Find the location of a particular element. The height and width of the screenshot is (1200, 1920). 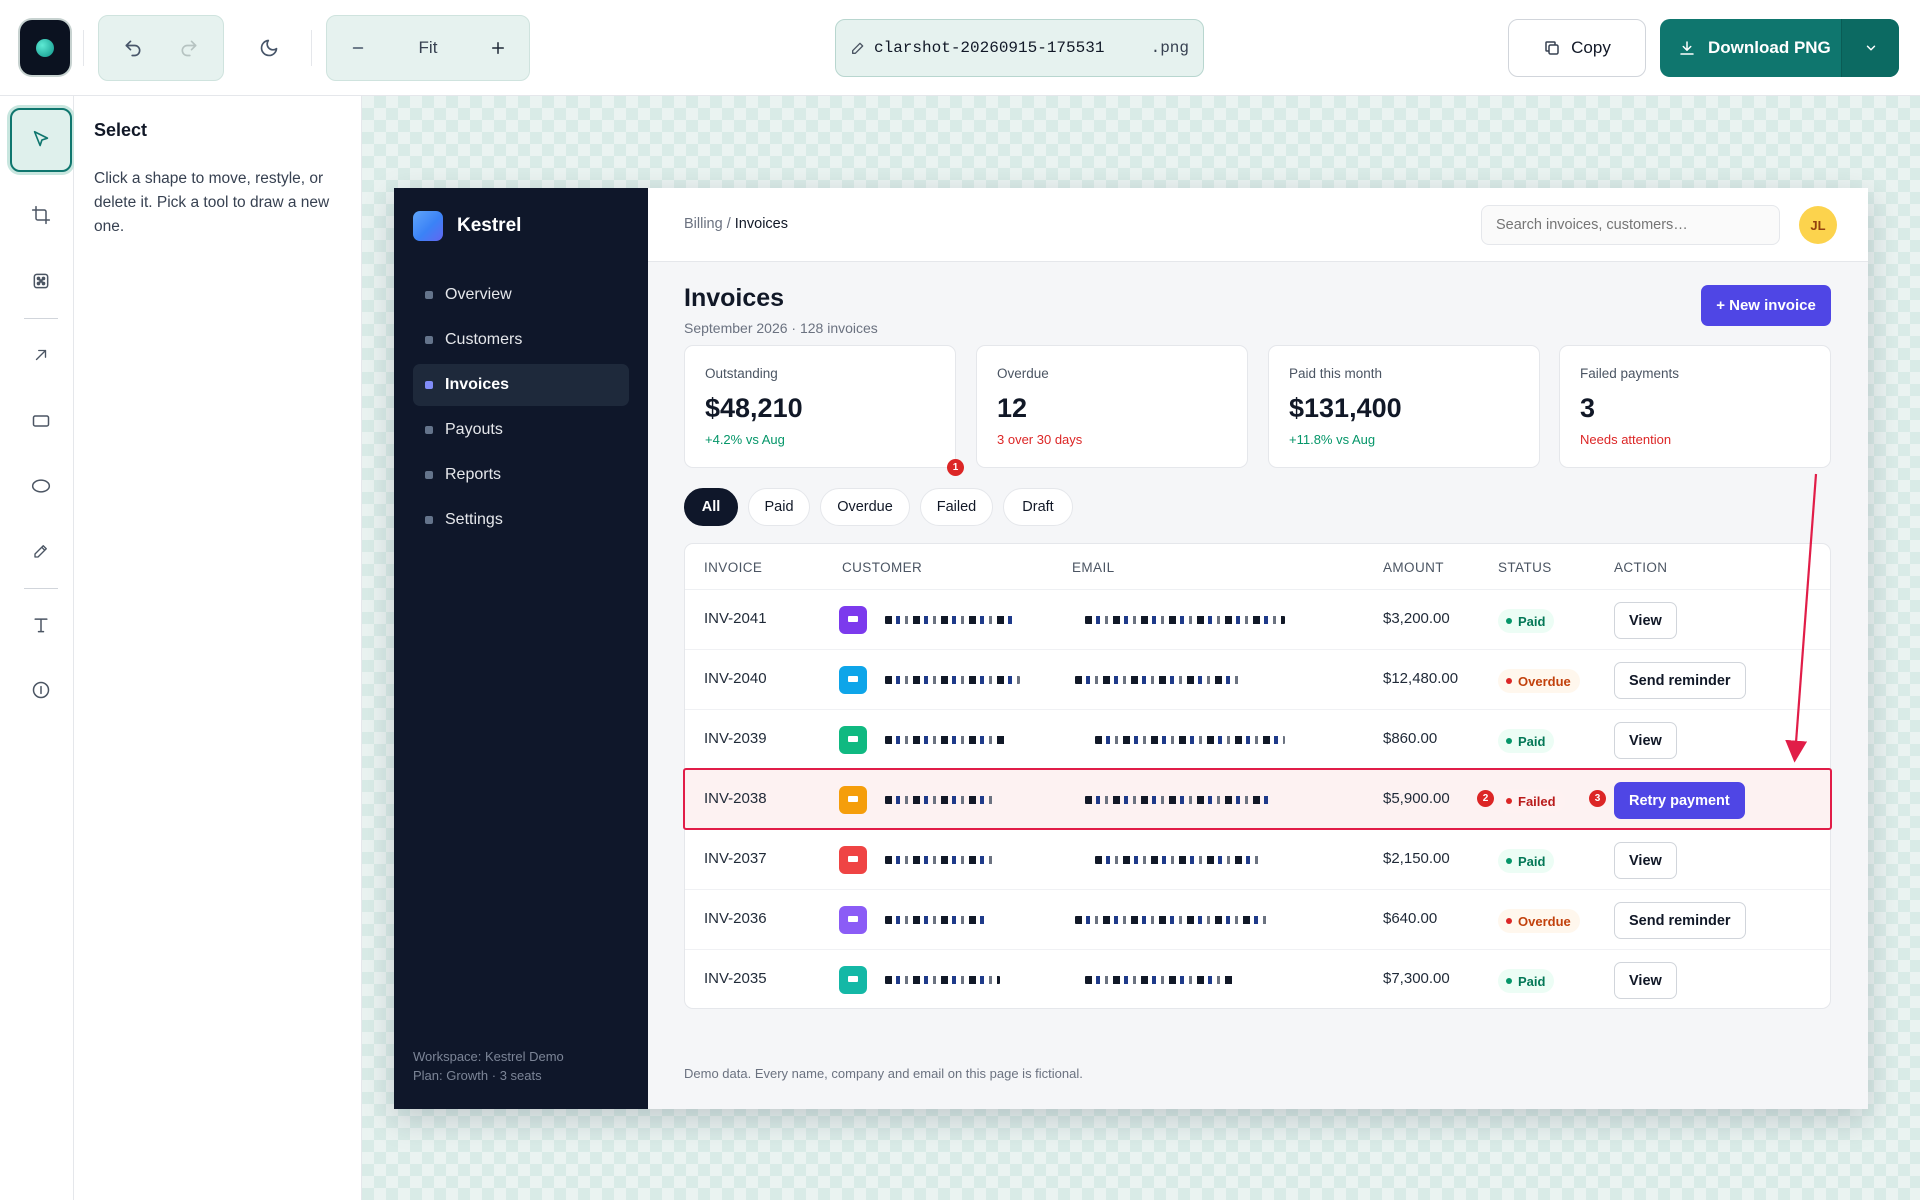

filter-chip-draft: Draft is located at coordinates (1038, 507).